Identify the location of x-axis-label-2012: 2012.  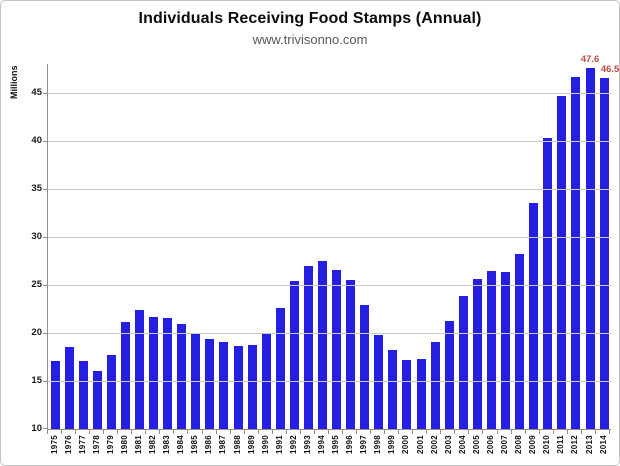
(575, 444).